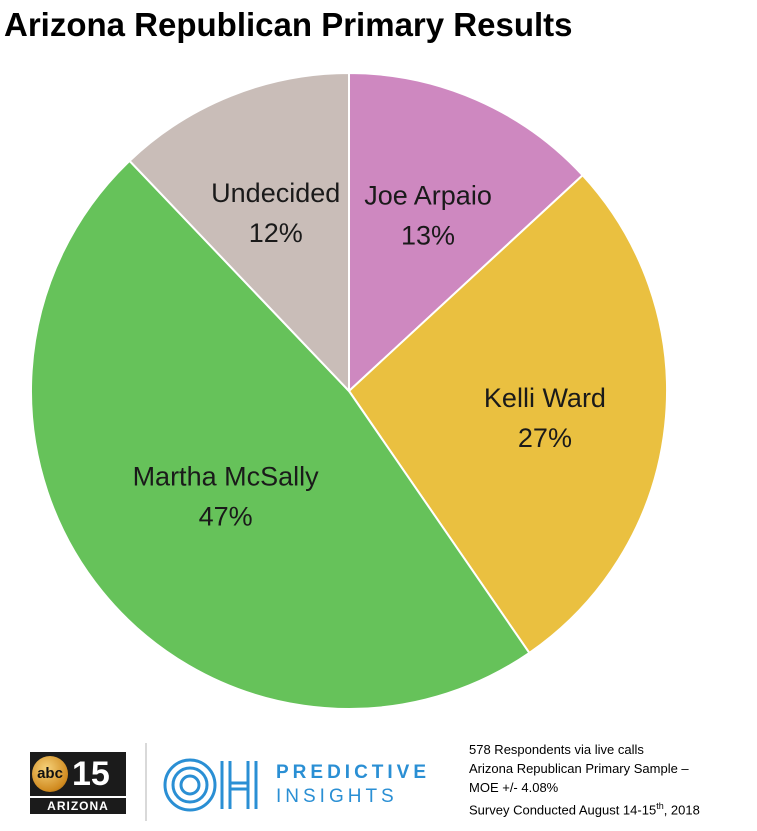 This screenshot has width=757, height=831. I want to click on pie-label-joe-arpaio: Joe Arpaio, so click(428, 195).